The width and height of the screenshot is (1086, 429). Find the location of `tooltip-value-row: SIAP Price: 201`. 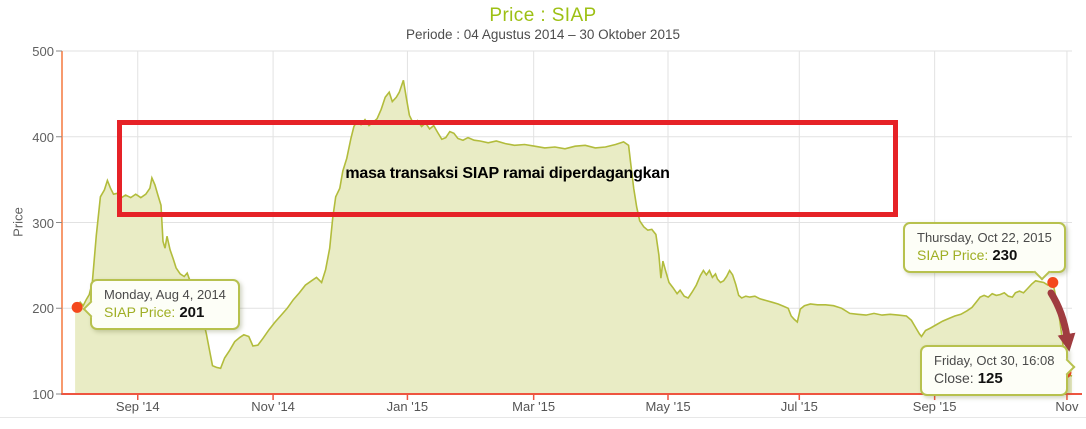

tooltip-value-row: SIAP Price: 201 is located at coordinates (165, 312).